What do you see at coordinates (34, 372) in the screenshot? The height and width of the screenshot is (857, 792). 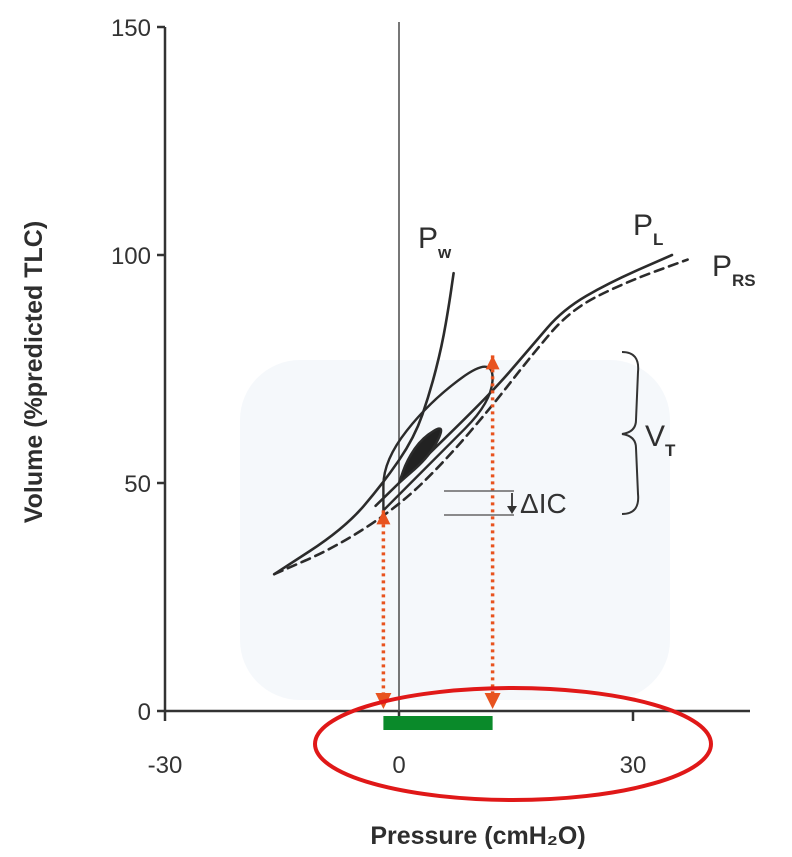 I see `y-axis-title: Volume (%predicted TLC)` at bounding box center [34, 372].